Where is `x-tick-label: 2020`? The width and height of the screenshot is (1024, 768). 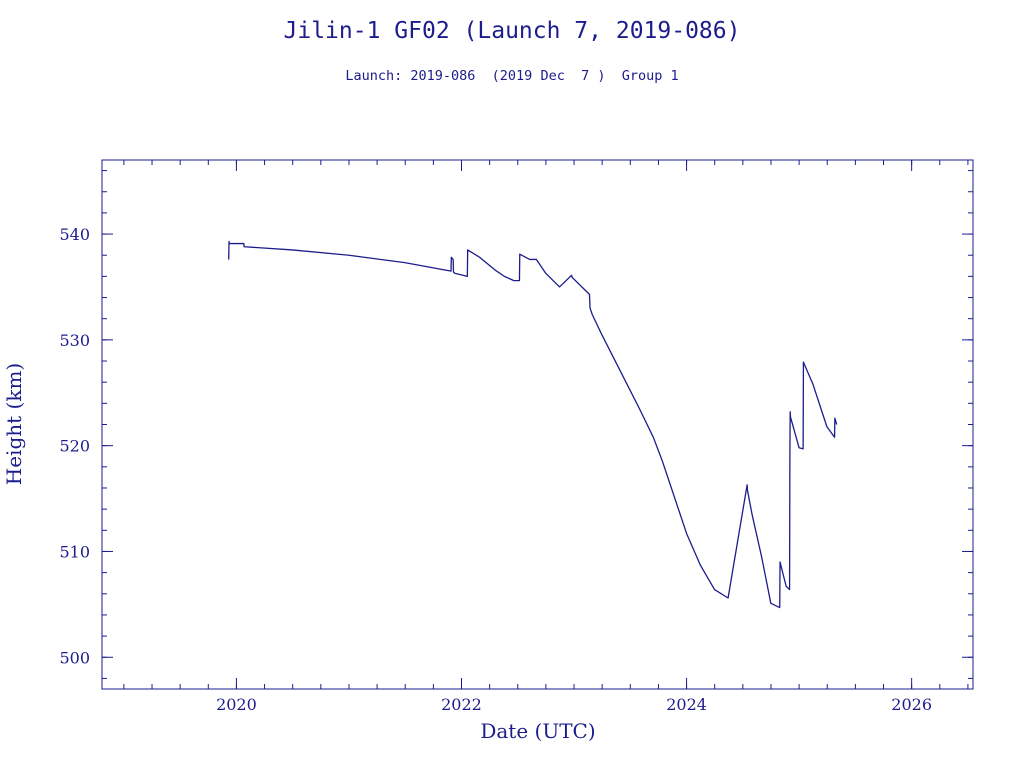
x-tick-label: 2020 is located at coordinates (236, 704).